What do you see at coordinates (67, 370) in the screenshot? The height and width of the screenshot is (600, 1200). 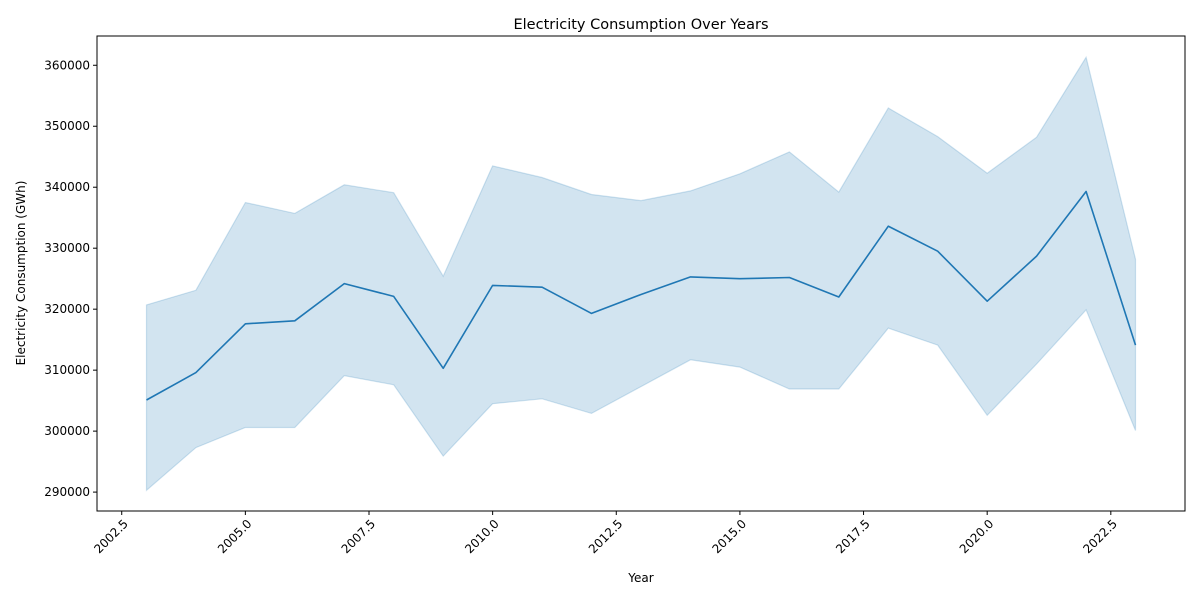 I see `y-tick-label: 310000` at bounding box center [67, 370].